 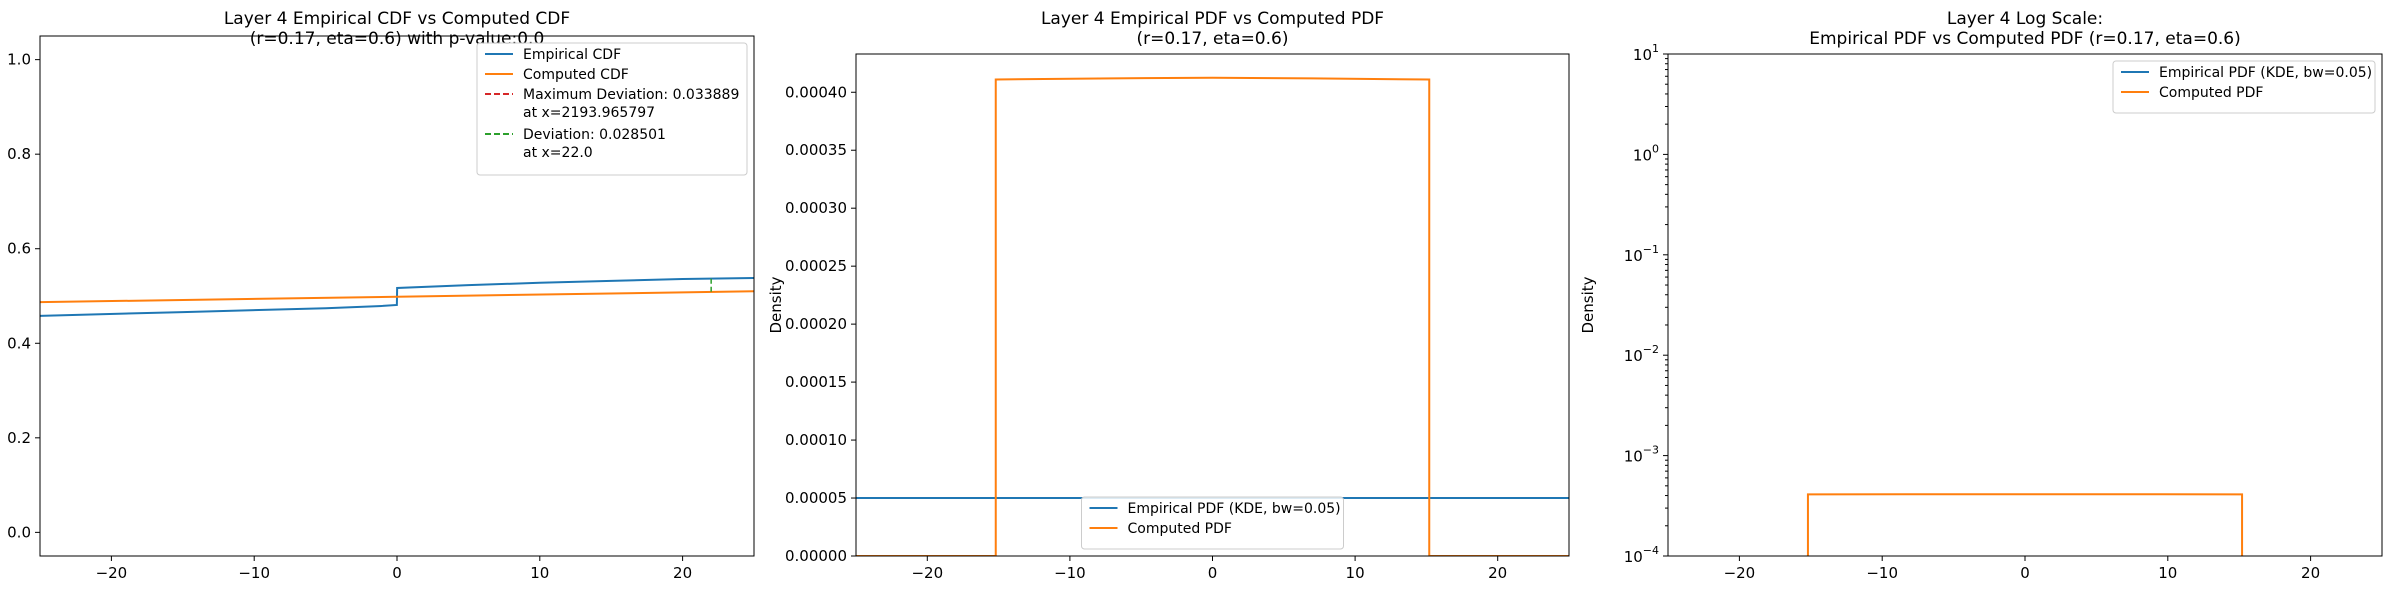 What do you see at coordinates (589, 113) in the screenshot?
I see `legend-label-line2-2: at x=2193.965797` at bounding box center [589, 113].